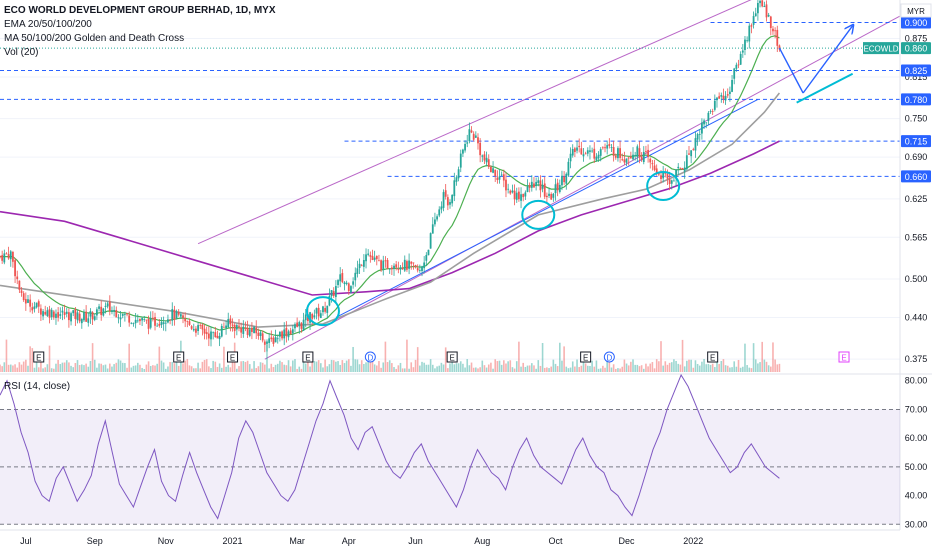 This screenshot has height=550, width=932. What do you see at coordinates (555, 541) in the screenshot?
I see `time-tick: Oct` at bounding box center [555, 541].